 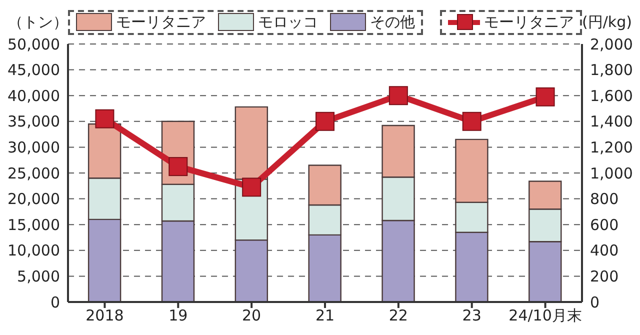 I want to click on y2-tick-label: 600, so click(x=604, y=225).